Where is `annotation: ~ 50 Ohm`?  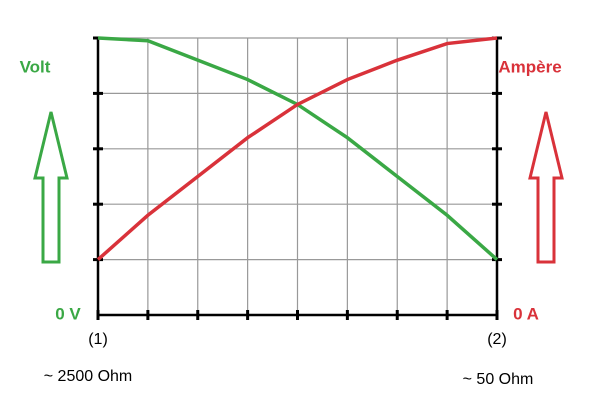 annotation: ~ 50 Ohm is located at coordinates (498, 379).